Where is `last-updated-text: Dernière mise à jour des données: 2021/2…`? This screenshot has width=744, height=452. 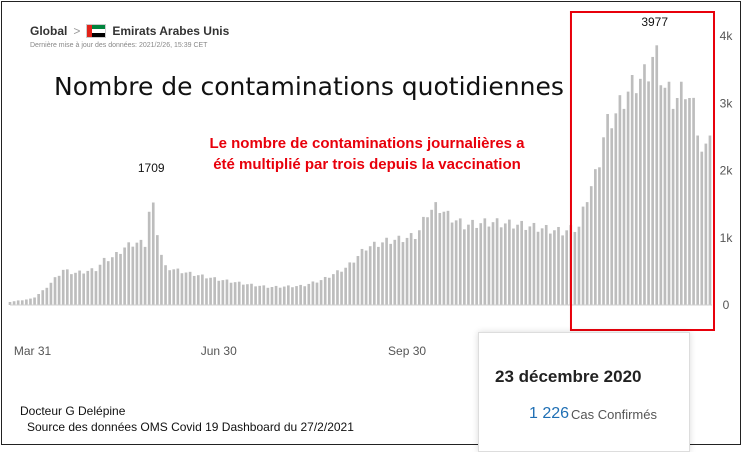
last-updated-text: Dernière mise à jour des données: 2021/2… is located at coordinates (119, 45).